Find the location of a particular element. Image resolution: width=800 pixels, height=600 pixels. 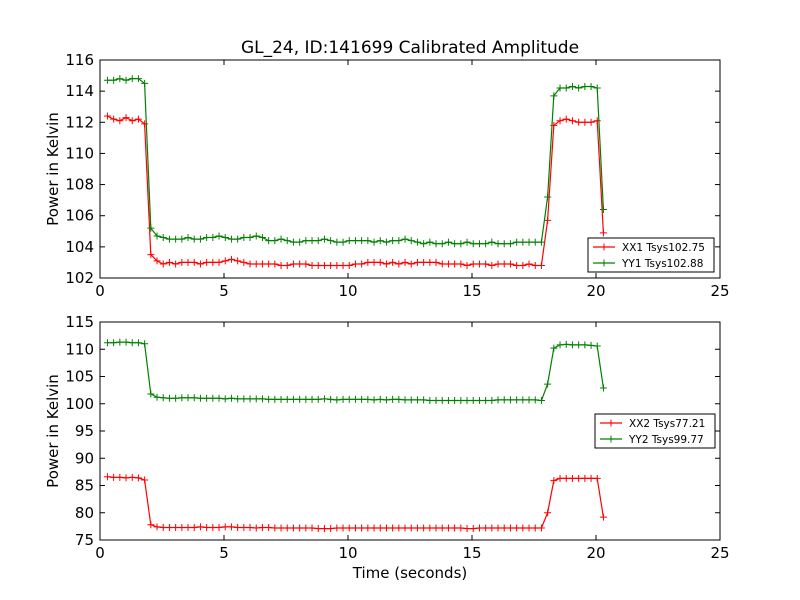

y-tick-label: 116 is located at coordinates (79, 60).